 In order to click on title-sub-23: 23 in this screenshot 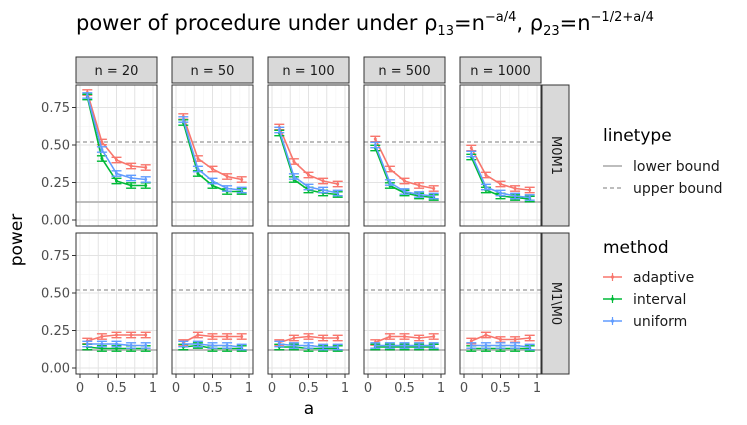, I will do `click(551, 31)`.